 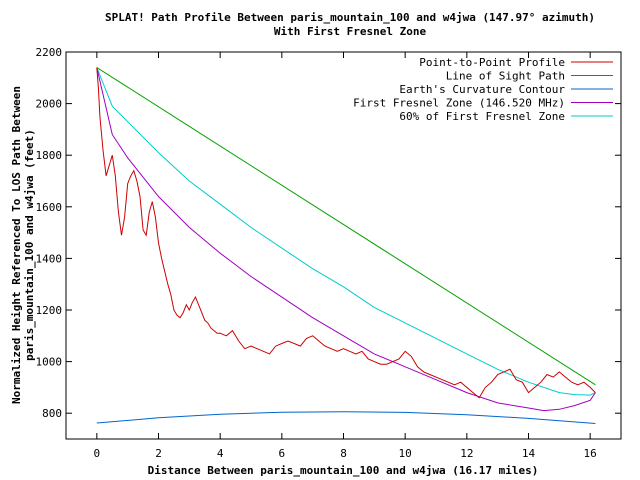 I want to click on legend-label: Line of Sight Path, so click(x=505, y=76).